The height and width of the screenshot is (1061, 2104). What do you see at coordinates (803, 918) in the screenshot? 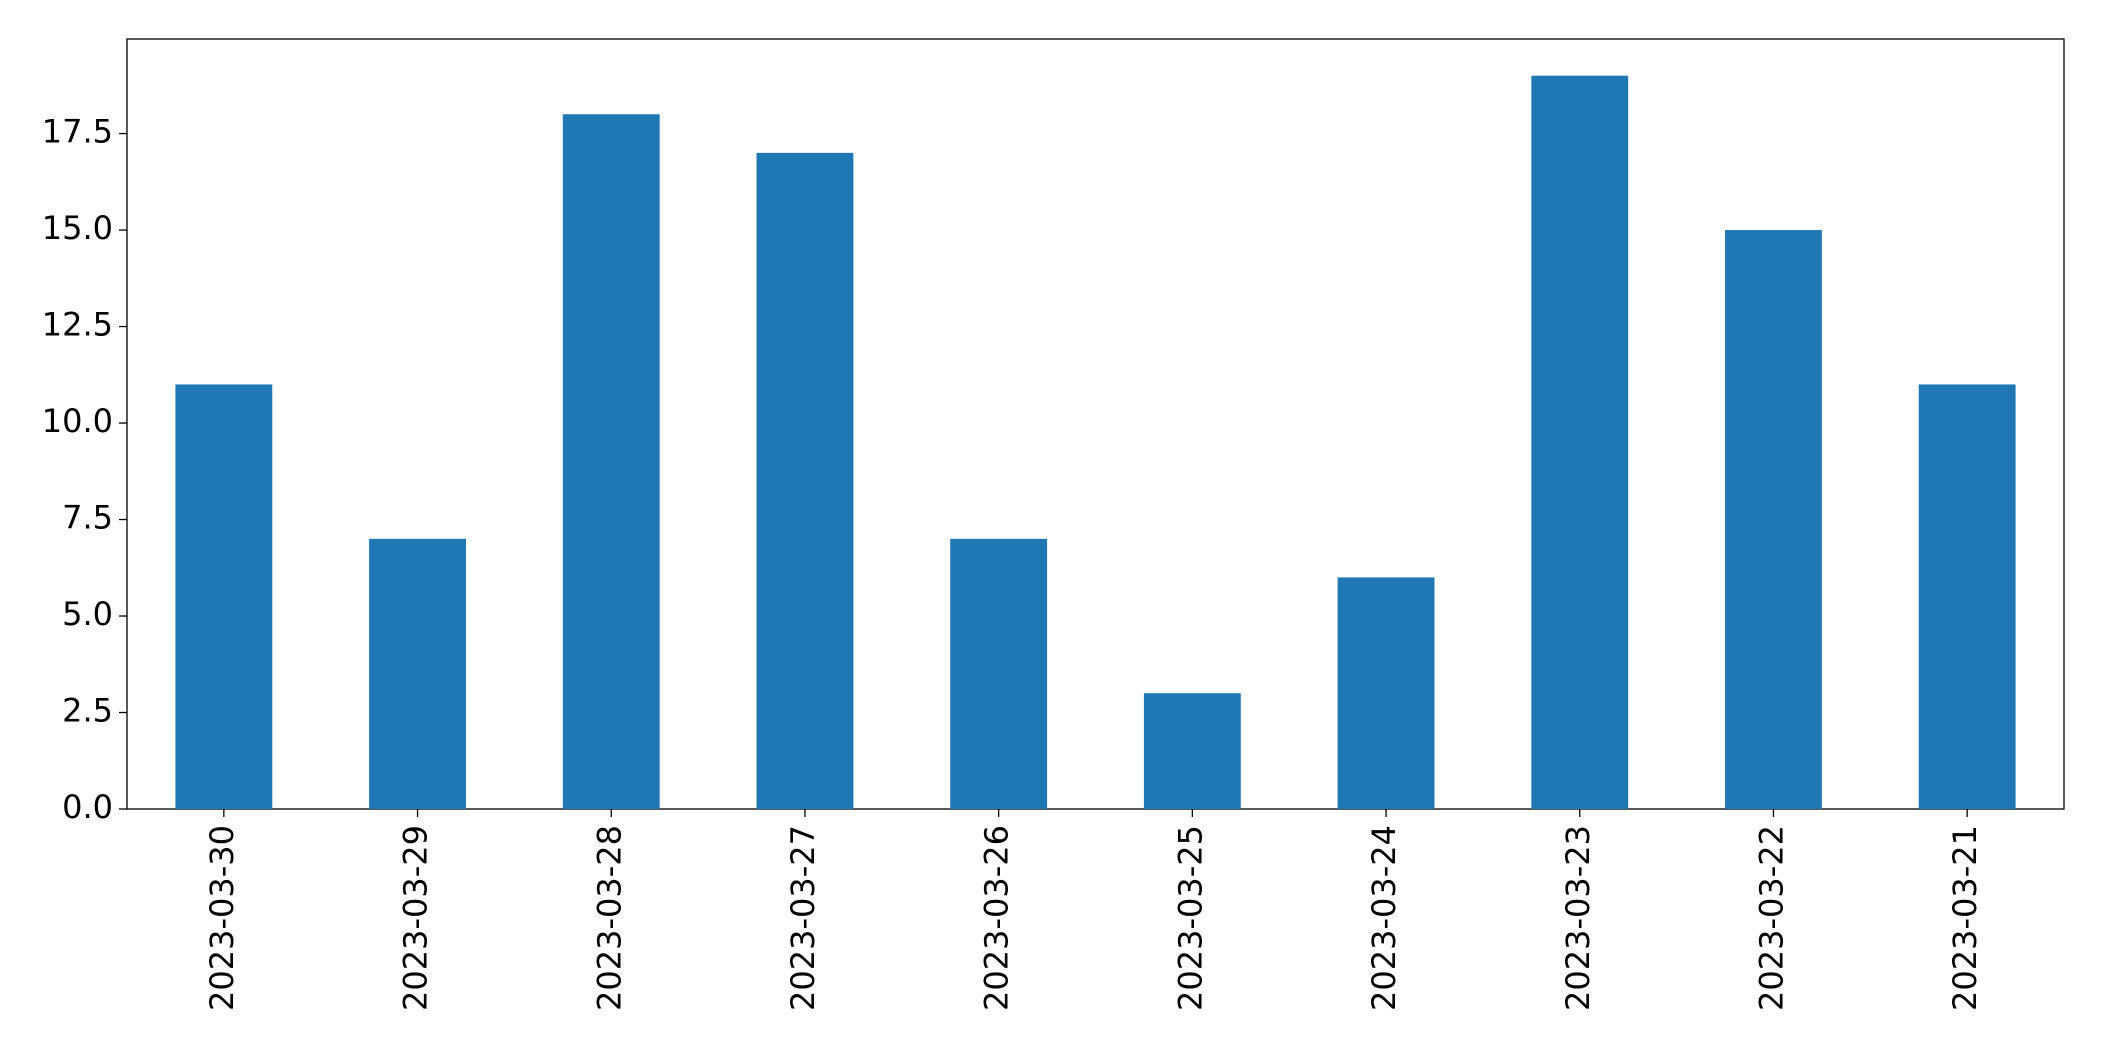
I see `x-tick-label: 2023-03-27` at bounding box center [803, 918].